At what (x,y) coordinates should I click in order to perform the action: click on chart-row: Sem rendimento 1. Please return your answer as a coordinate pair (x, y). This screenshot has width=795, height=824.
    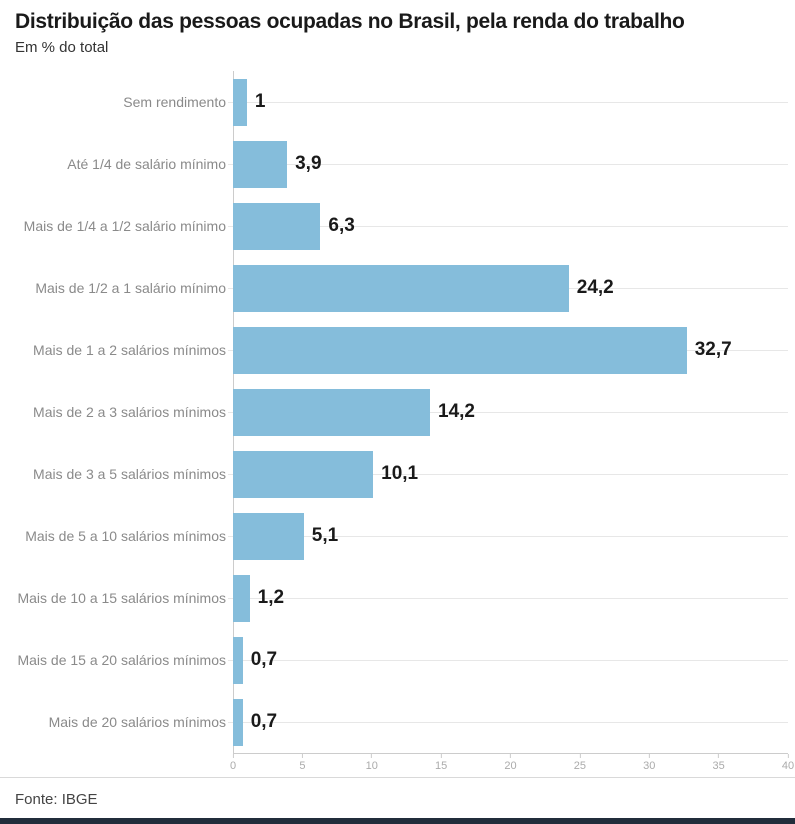
    Looking at the image, I should click on (397, 102).